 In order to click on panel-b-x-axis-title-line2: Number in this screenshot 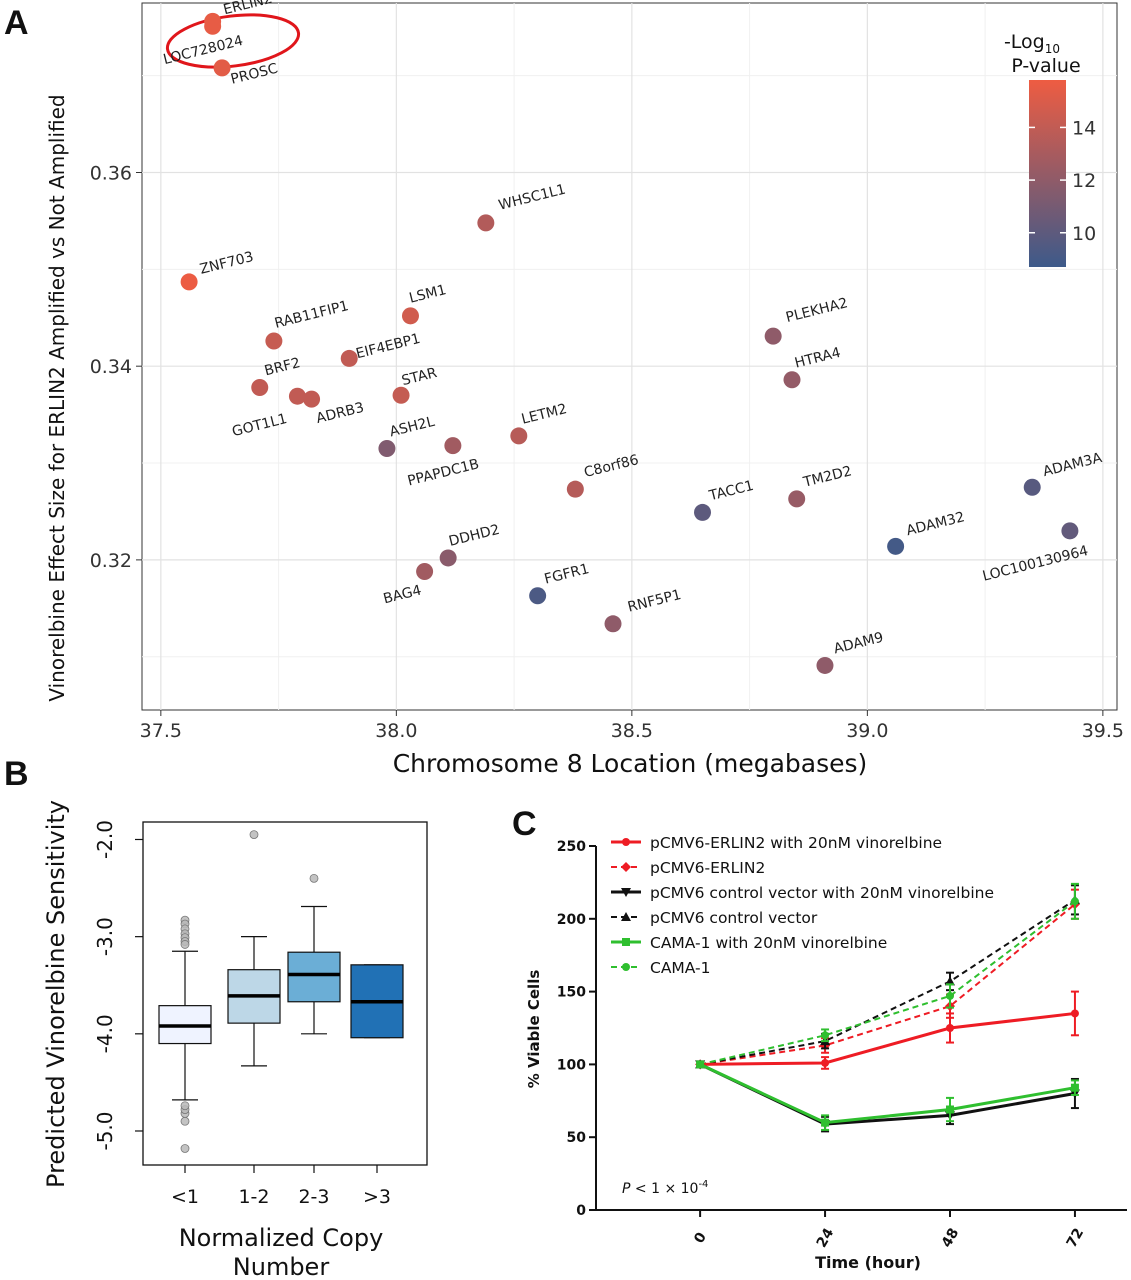, I will do `click(281, 1266)`.